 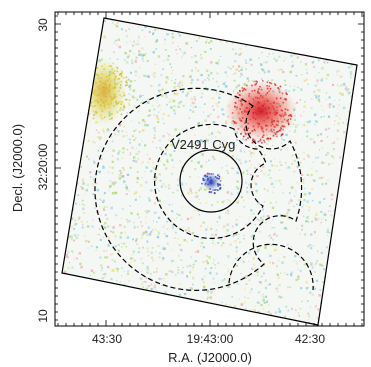 I want to click on x-axis-title: R.A. (J2000.0), so click(x=210, y=357).